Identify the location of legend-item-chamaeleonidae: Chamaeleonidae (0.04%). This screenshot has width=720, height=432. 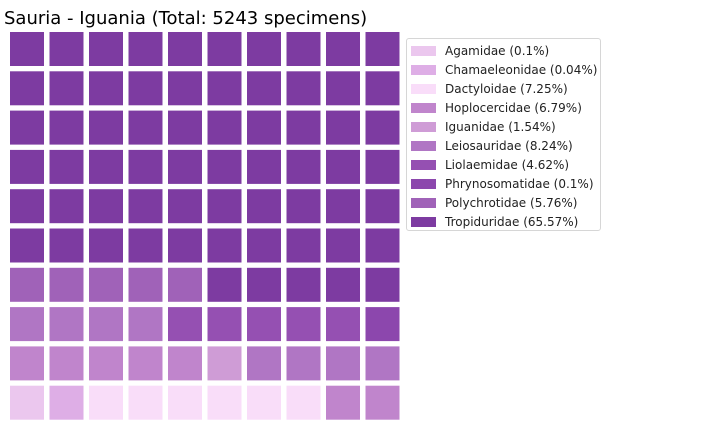
(505, 69).